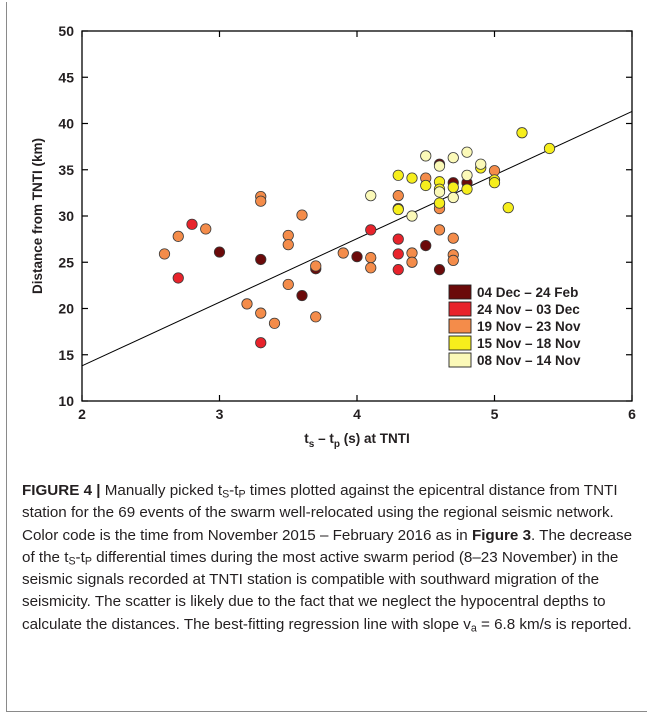  I want to click on caption-figure-ref: Figure 3, so click(501, 535).